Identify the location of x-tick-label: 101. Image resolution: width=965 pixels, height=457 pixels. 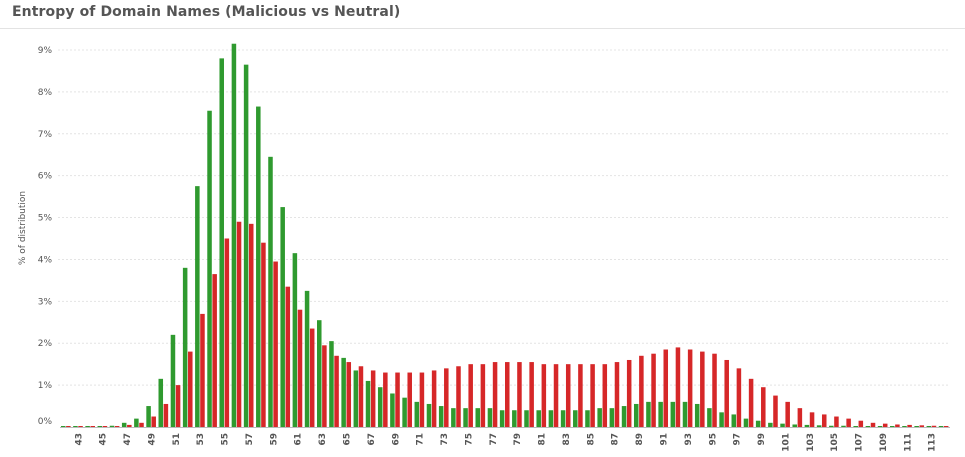
(786, 442).